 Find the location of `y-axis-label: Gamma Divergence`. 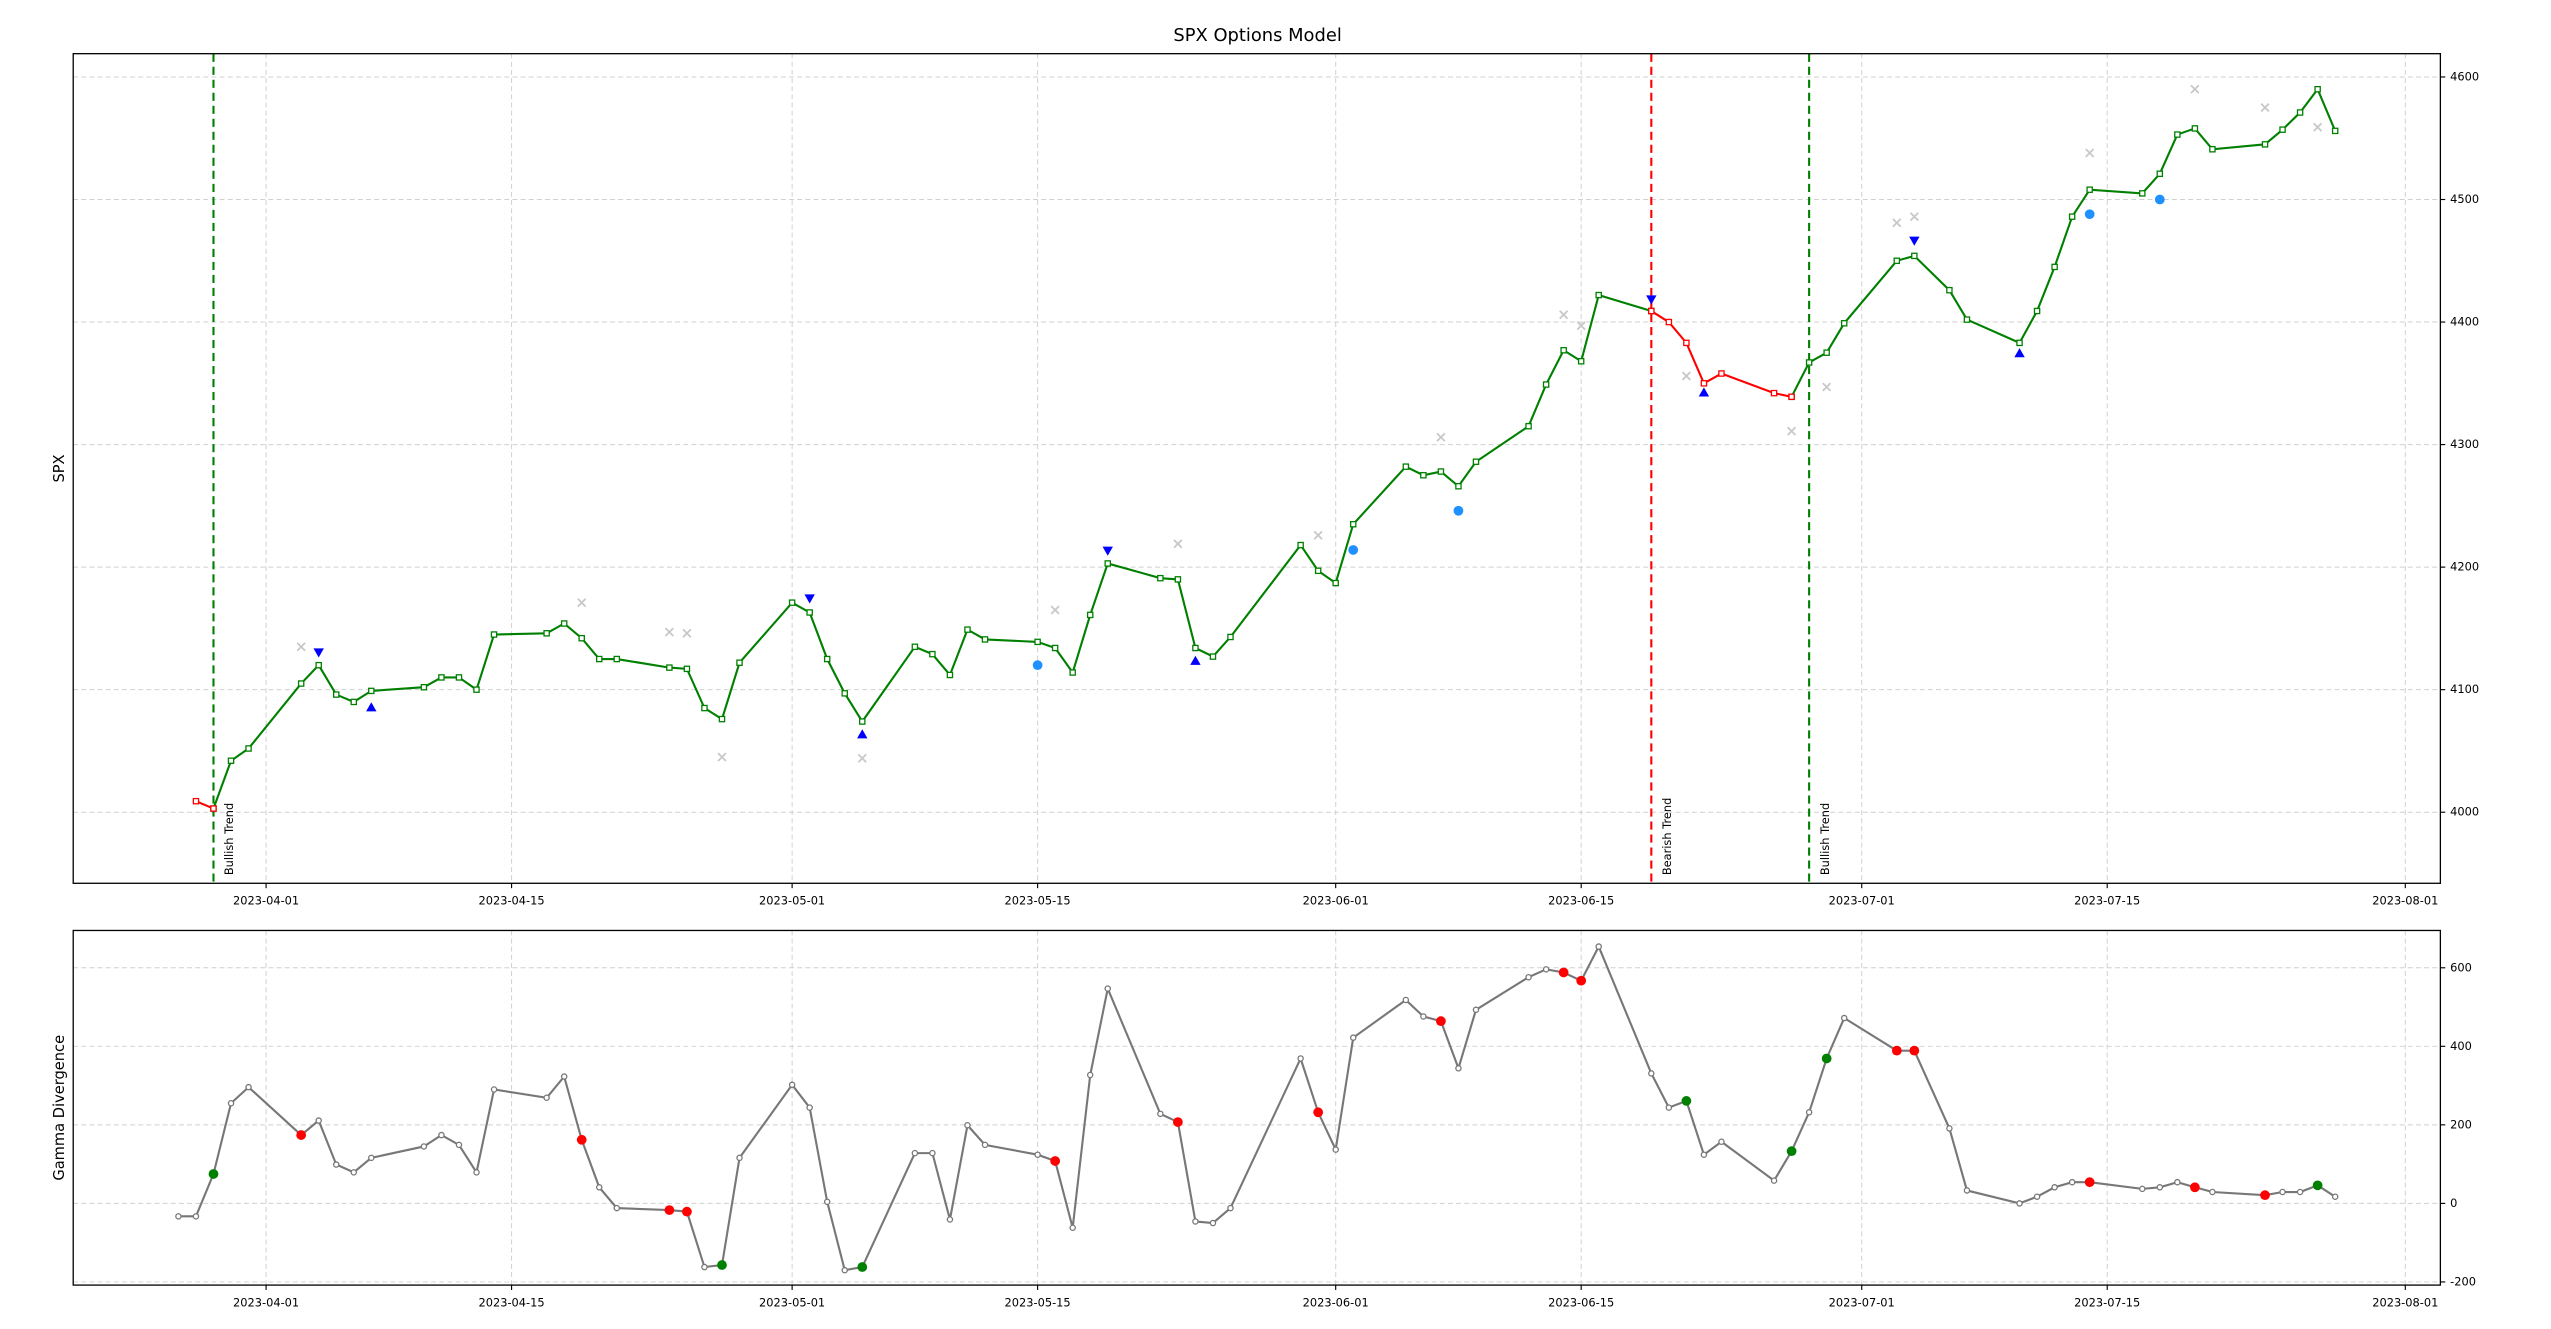

y-axis-label: Gamma Divergence is located at coordinates (59, 1108).